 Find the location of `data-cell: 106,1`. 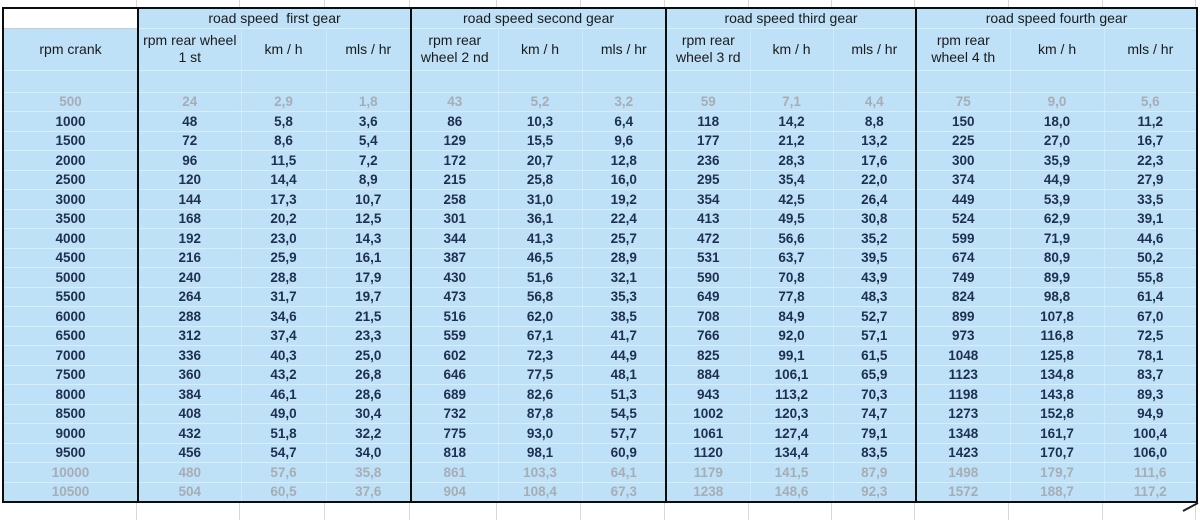

data-cell: 106,1 is located at coordinates (792, 375).